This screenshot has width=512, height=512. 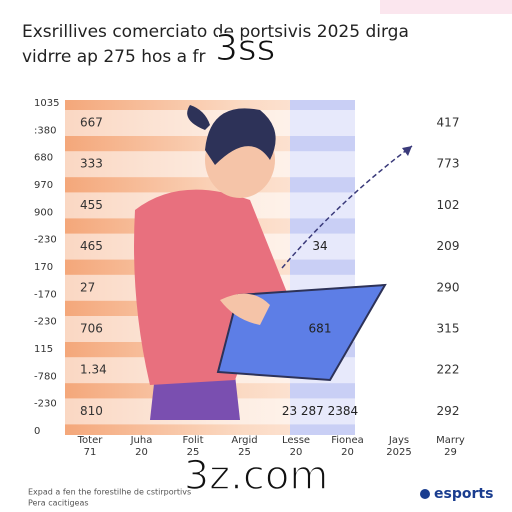 I want to click on hand, so click(x=245, y=309).